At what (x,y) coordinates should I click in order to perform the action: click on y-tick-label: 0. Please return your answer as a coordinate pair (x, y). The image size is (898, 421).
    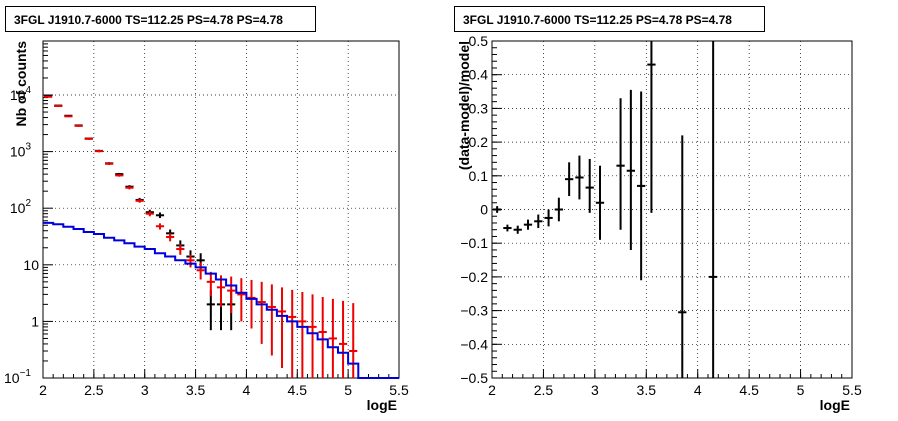
    Looking at the image, I should click on (484, 210).